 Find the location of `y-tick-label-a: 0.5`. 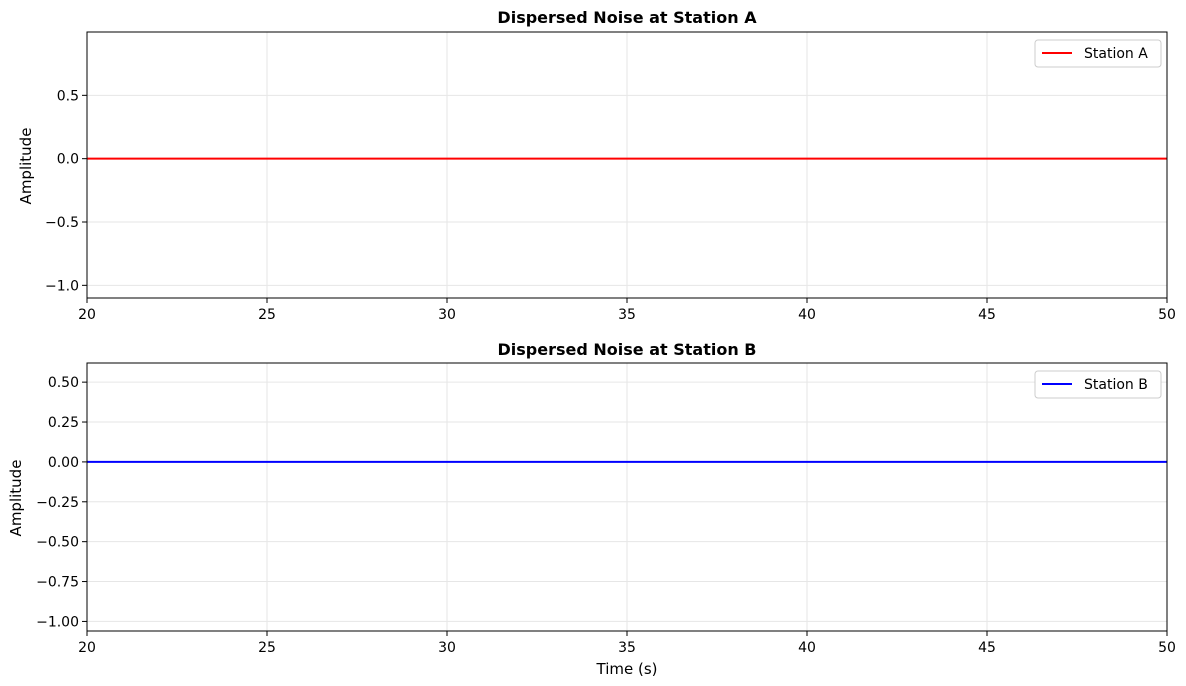

y-tick-label-a: 0.5 is located at coordinates (68, 96).